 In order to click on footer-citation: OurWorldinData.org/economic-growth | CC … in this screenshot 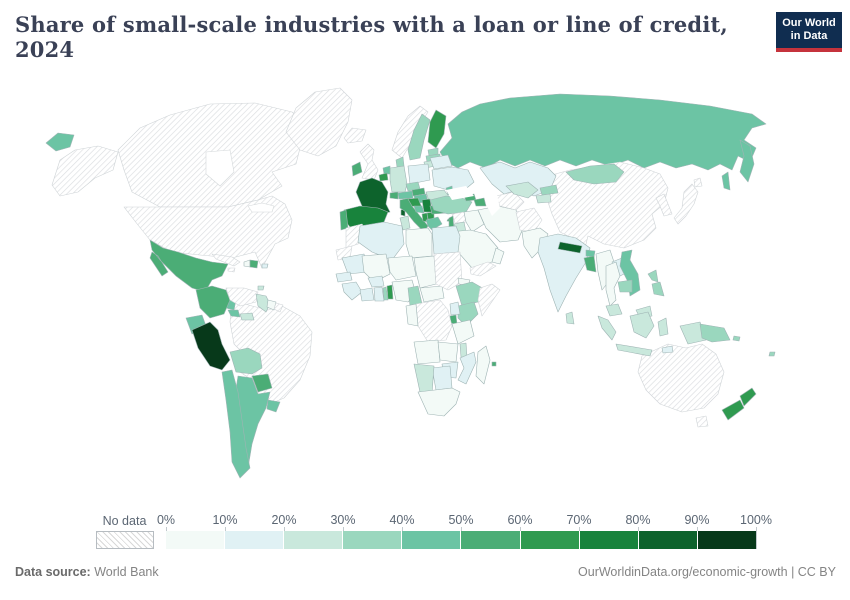, I will do `click(707, 572)`.